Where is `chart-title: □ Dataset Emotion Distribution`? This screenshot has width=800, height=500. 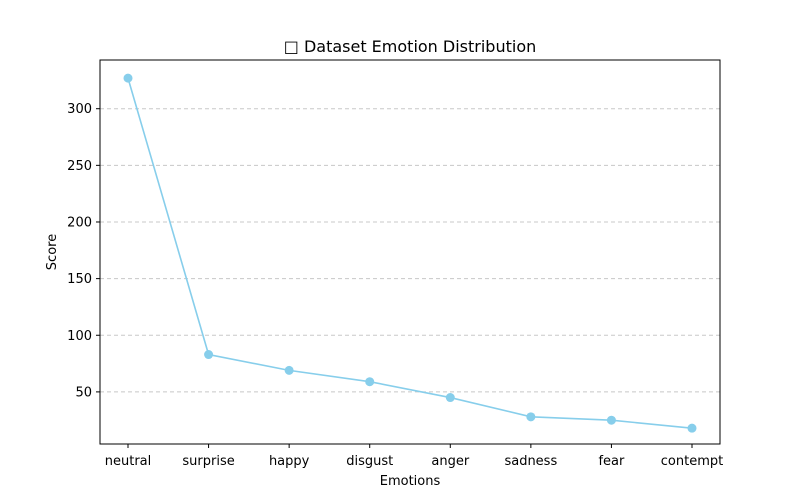
chart-title: □ Dataset Emotion Distribution is located at coordinates (410, 46).